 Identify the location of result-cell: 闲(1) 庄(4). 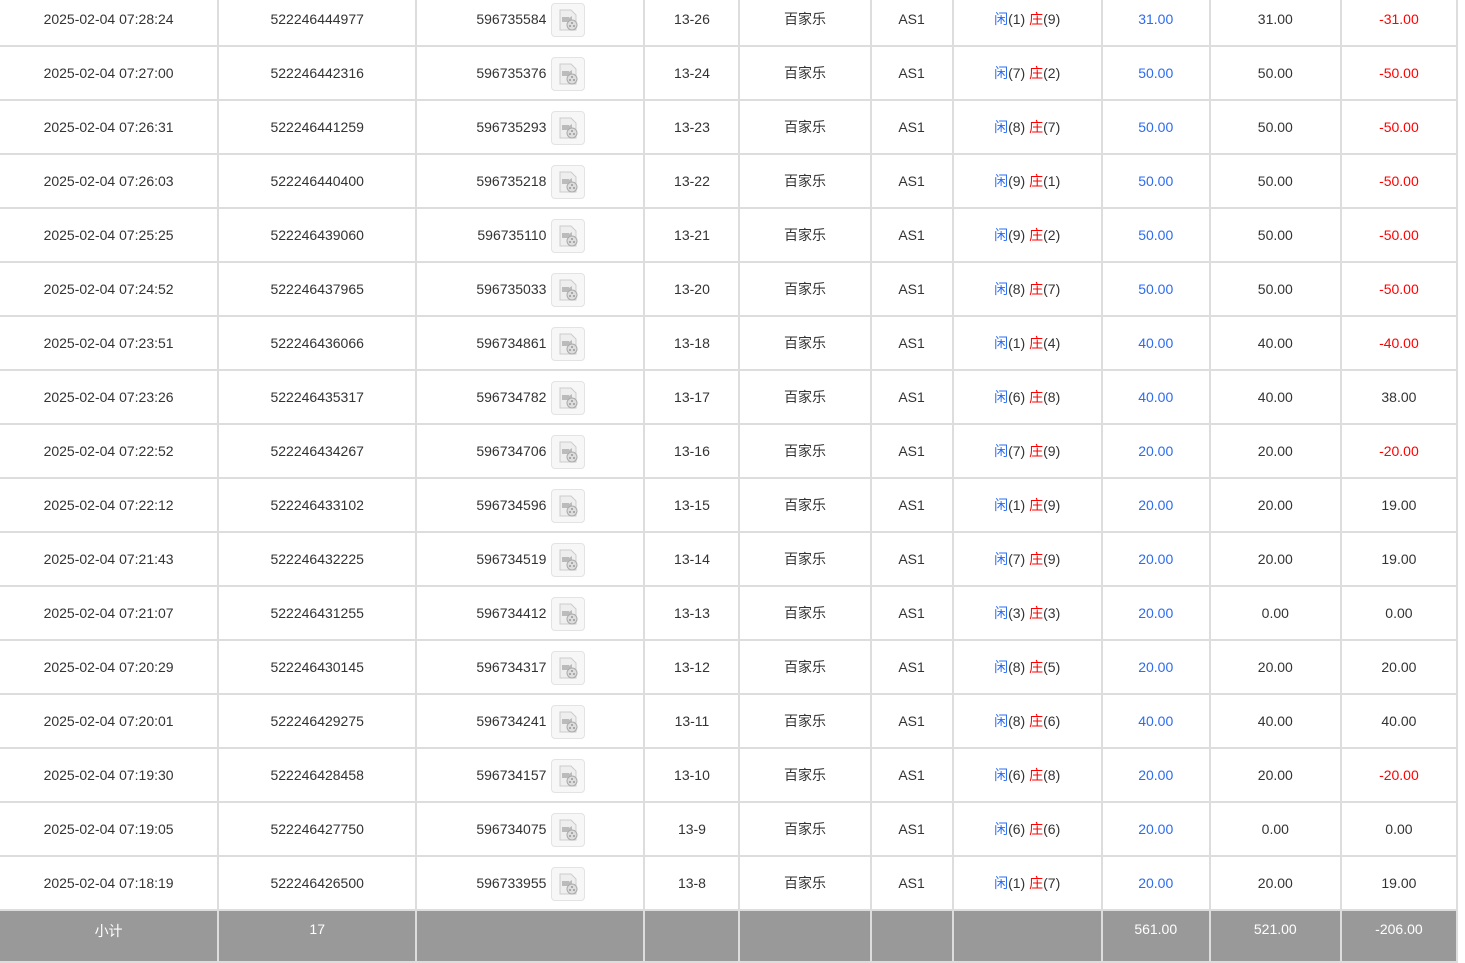
(1027, 343).